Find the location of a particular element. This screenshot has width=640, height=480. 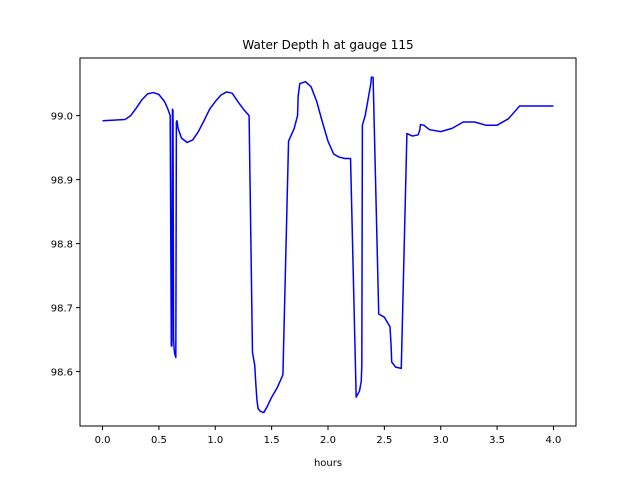

x-axis: 0.0 0.5 1.0 1.5 2.0 2.5 3.0 3.5 4.0 is located at coordinates (328, 436).